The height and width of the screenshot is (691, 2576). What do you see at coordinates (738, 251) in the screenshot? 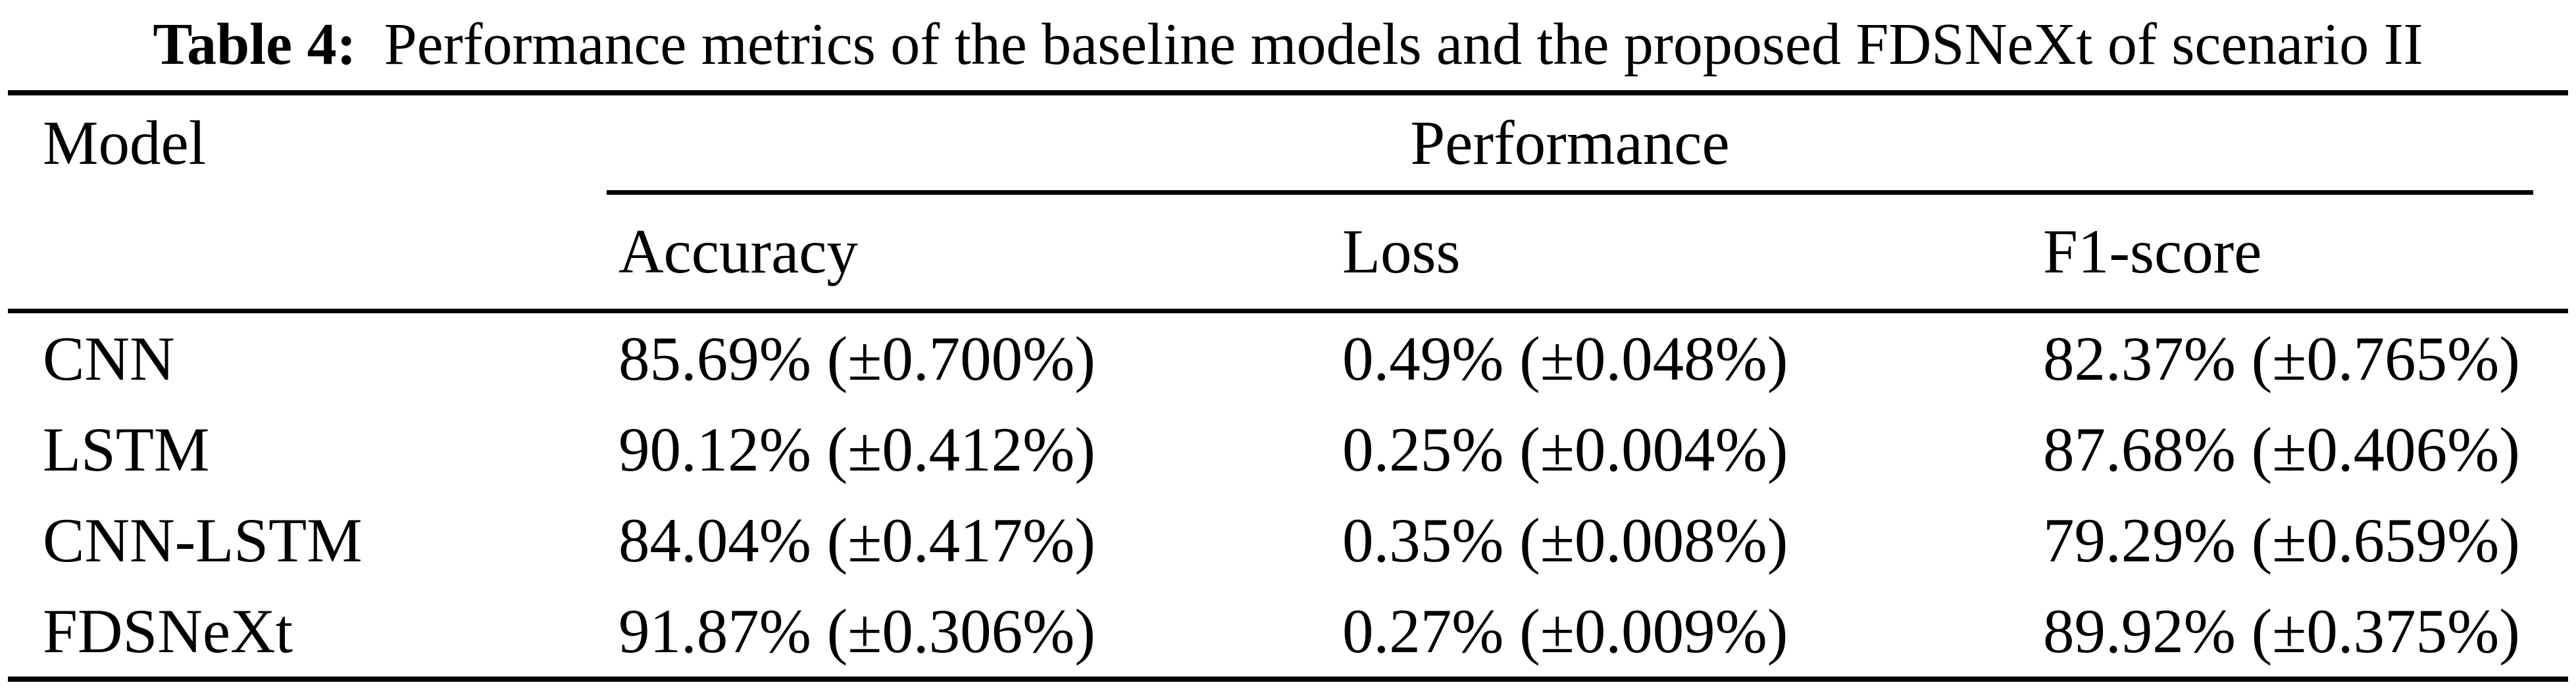
I see `subheader-accuracy: Accuracy` at bounding box center [738, 251].